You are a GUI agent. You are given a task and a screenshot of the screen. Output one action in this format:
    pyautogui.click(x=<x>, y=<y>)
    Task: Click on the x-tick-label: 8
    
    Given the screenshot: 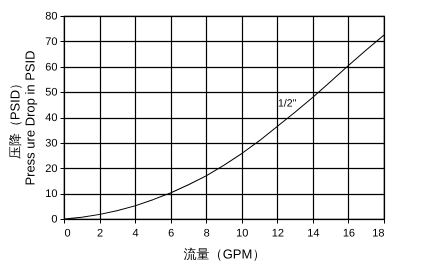 What is the action you would take?
    pyautogui.click(x=207, y=234)
    